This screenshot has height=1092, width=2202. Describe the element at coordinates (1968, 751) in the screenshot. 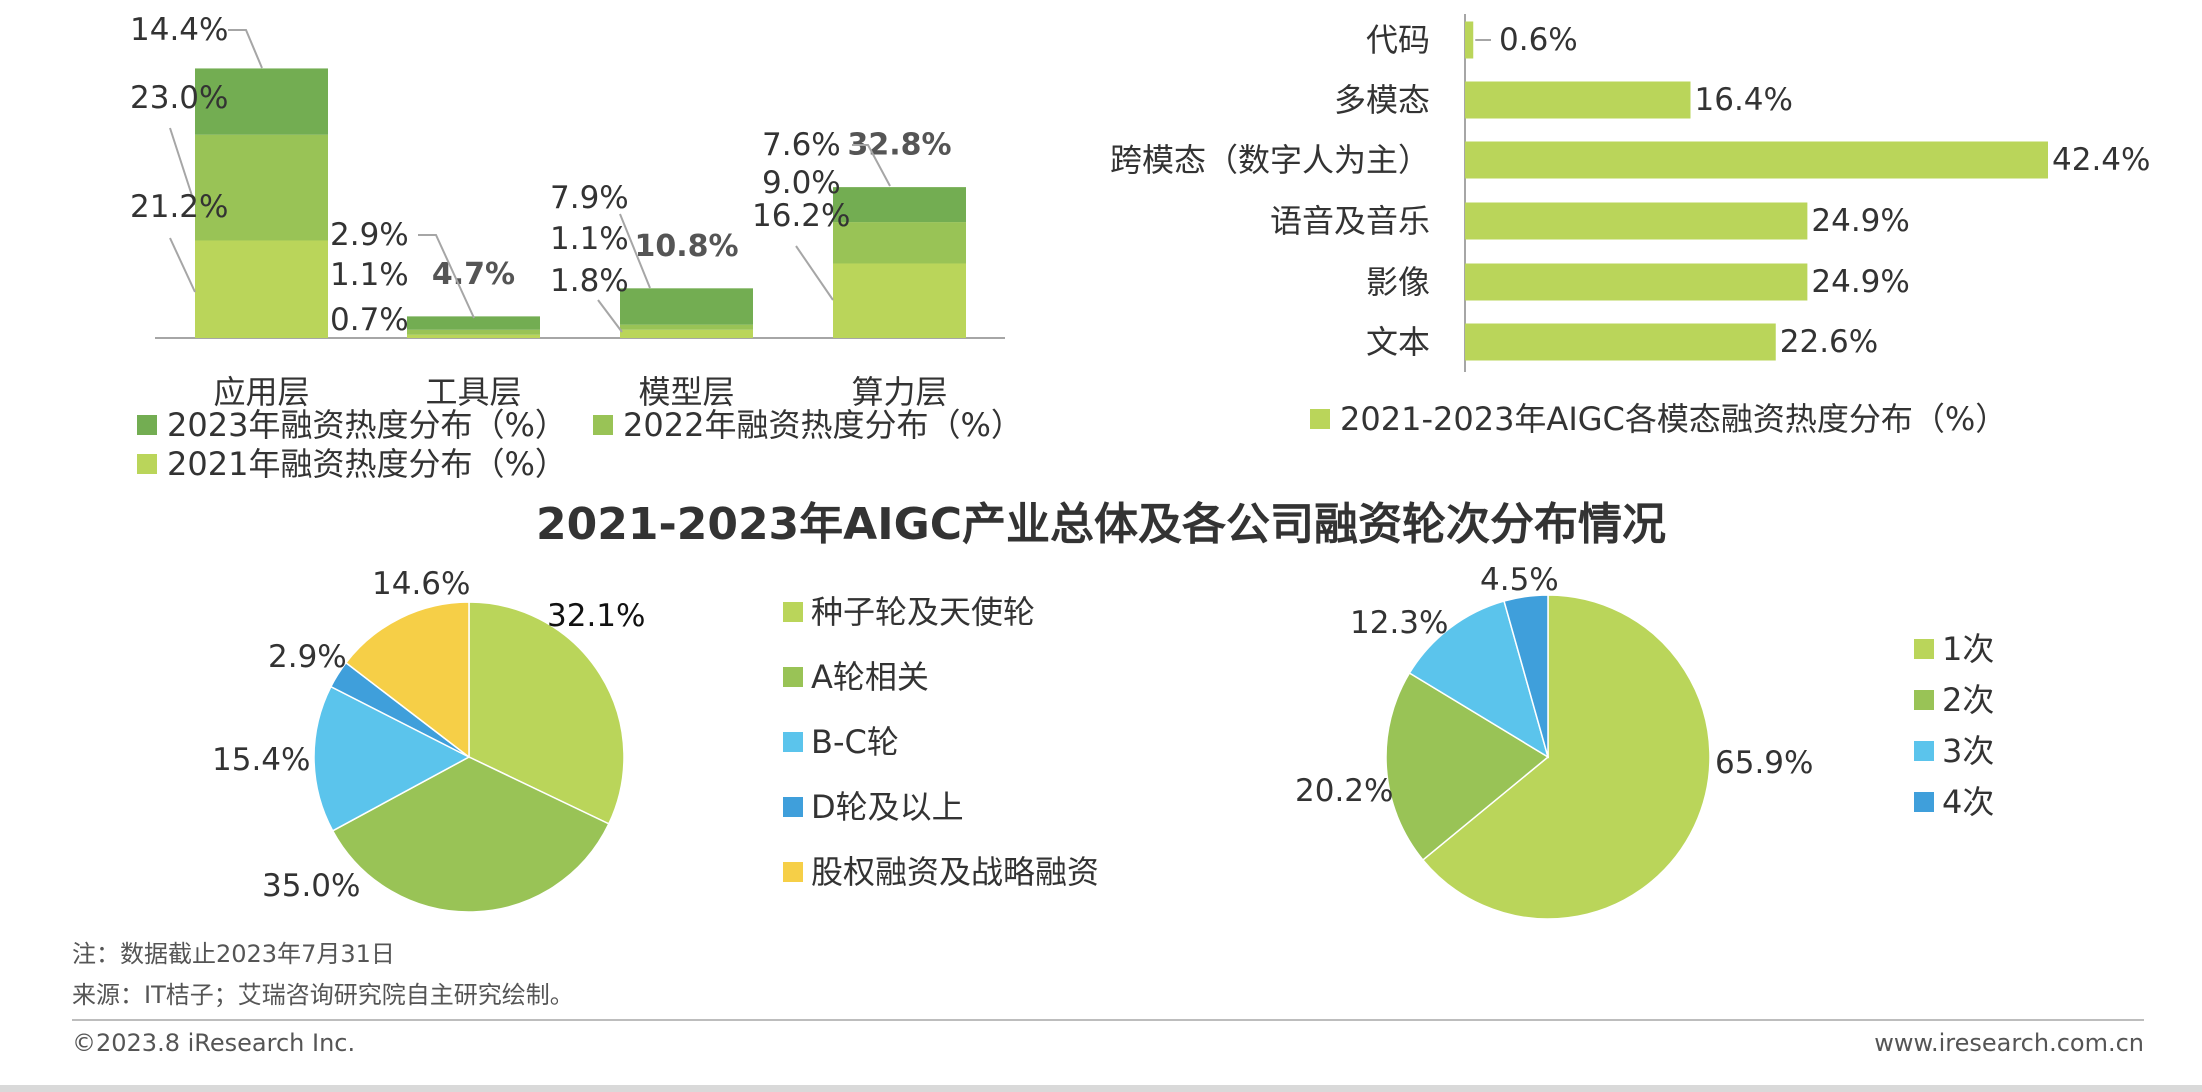

I see `legend-label: 3次` at that location.